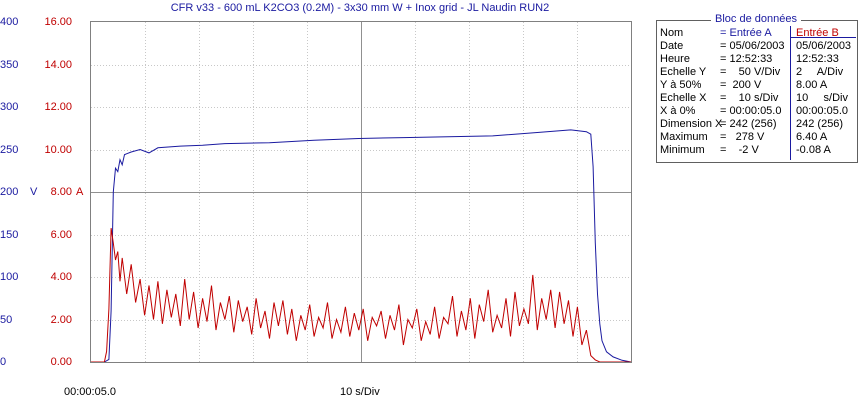 This screenshot has width=862, height=402. What do you see at coordinates (812, 137) in the screenshot?
I see `row-value-b: 6.40 A` at bounding box center [812, 137].